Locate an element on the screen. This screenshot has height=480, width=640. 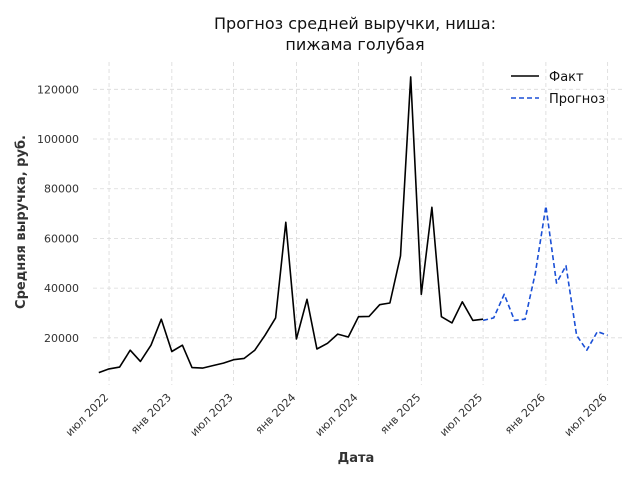
chart-title-line1: Прогноз средней выручки, ниша: is located at coordinates (355, 23).